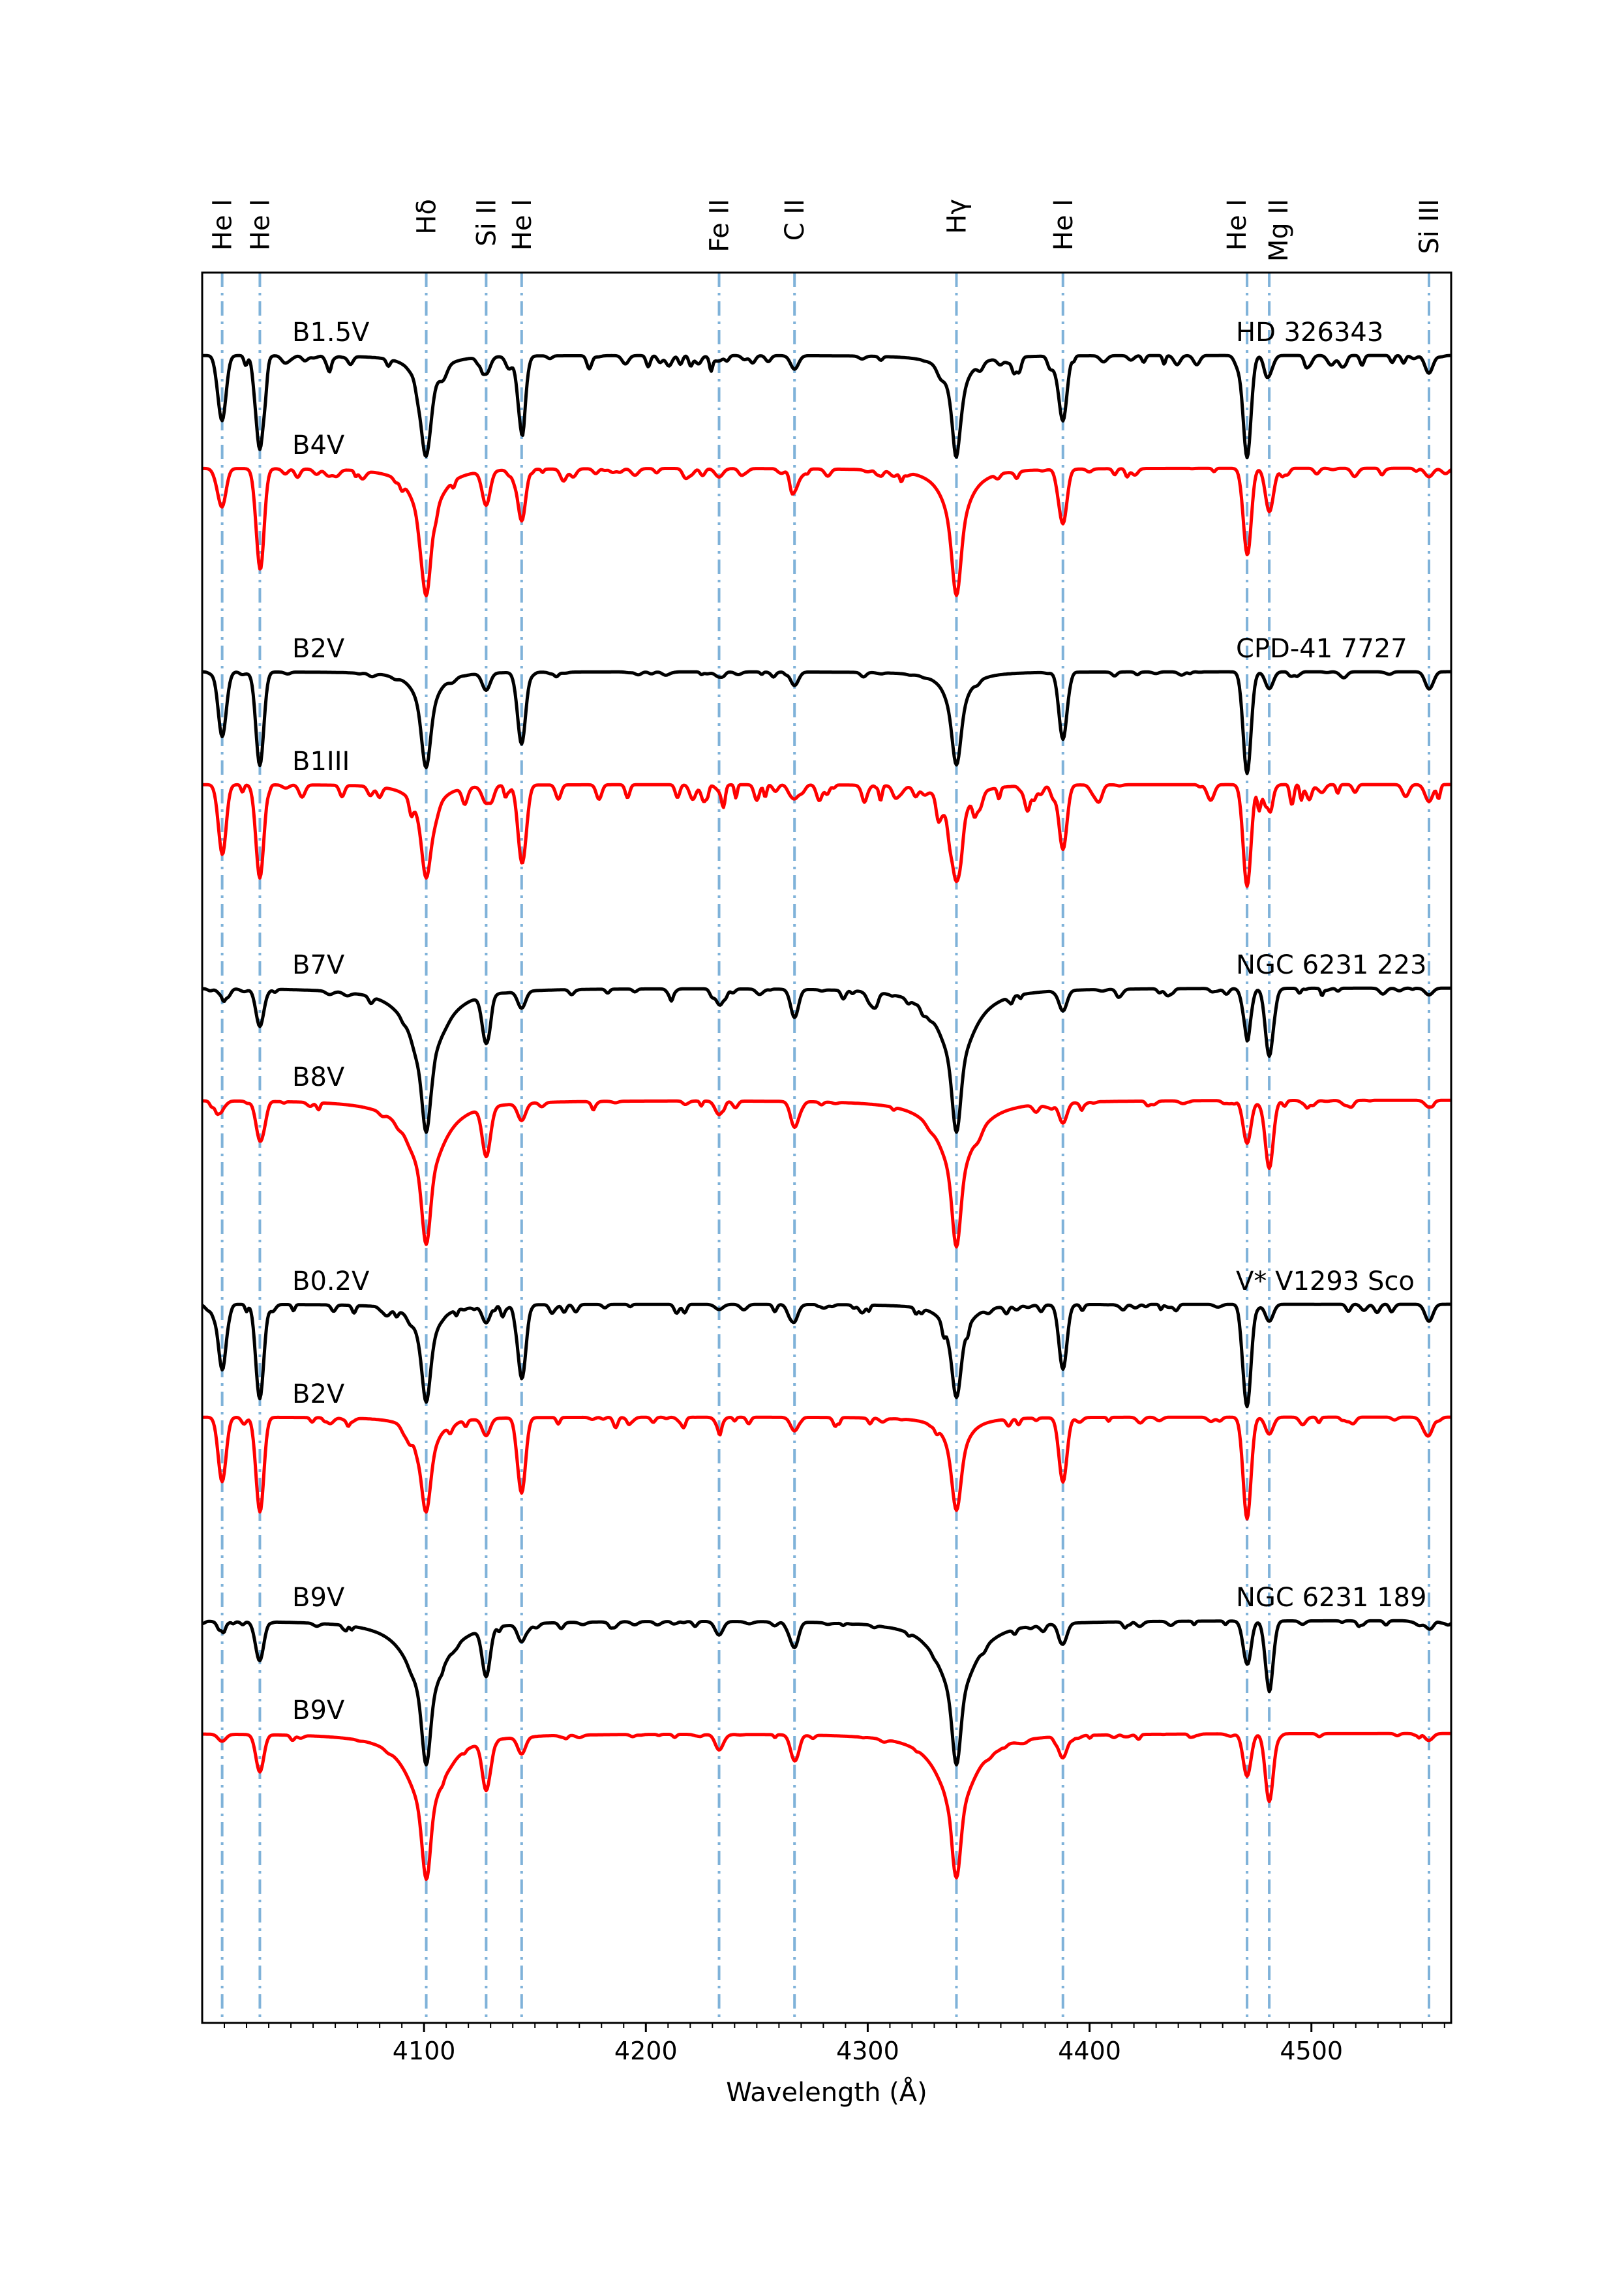  What do you see at coordinates (1309, 333) in the screenshot?
I see `star-name-label: HD 326343` at bounding box center [1309, 333].